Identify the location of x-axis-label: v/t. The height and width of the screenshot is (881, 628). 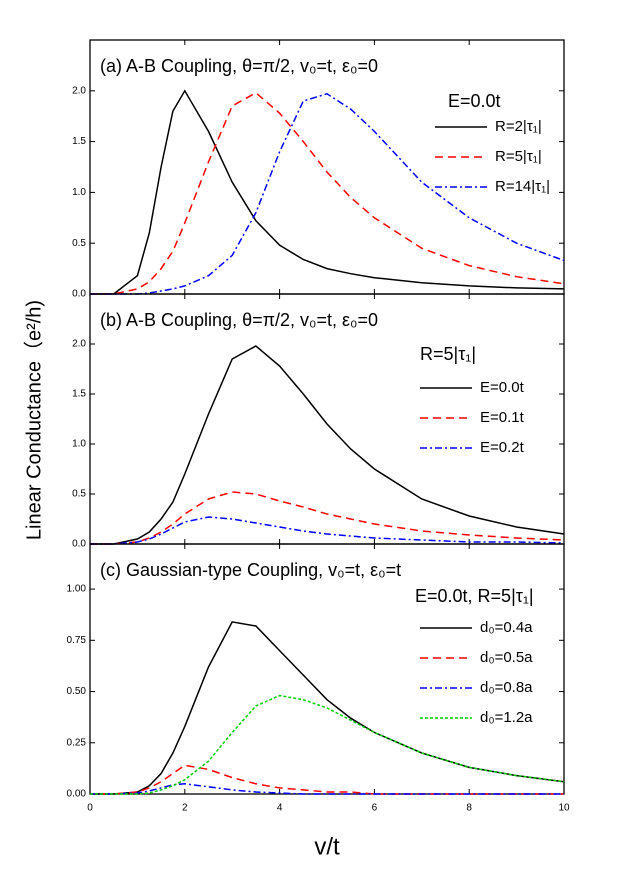
(327, 846).